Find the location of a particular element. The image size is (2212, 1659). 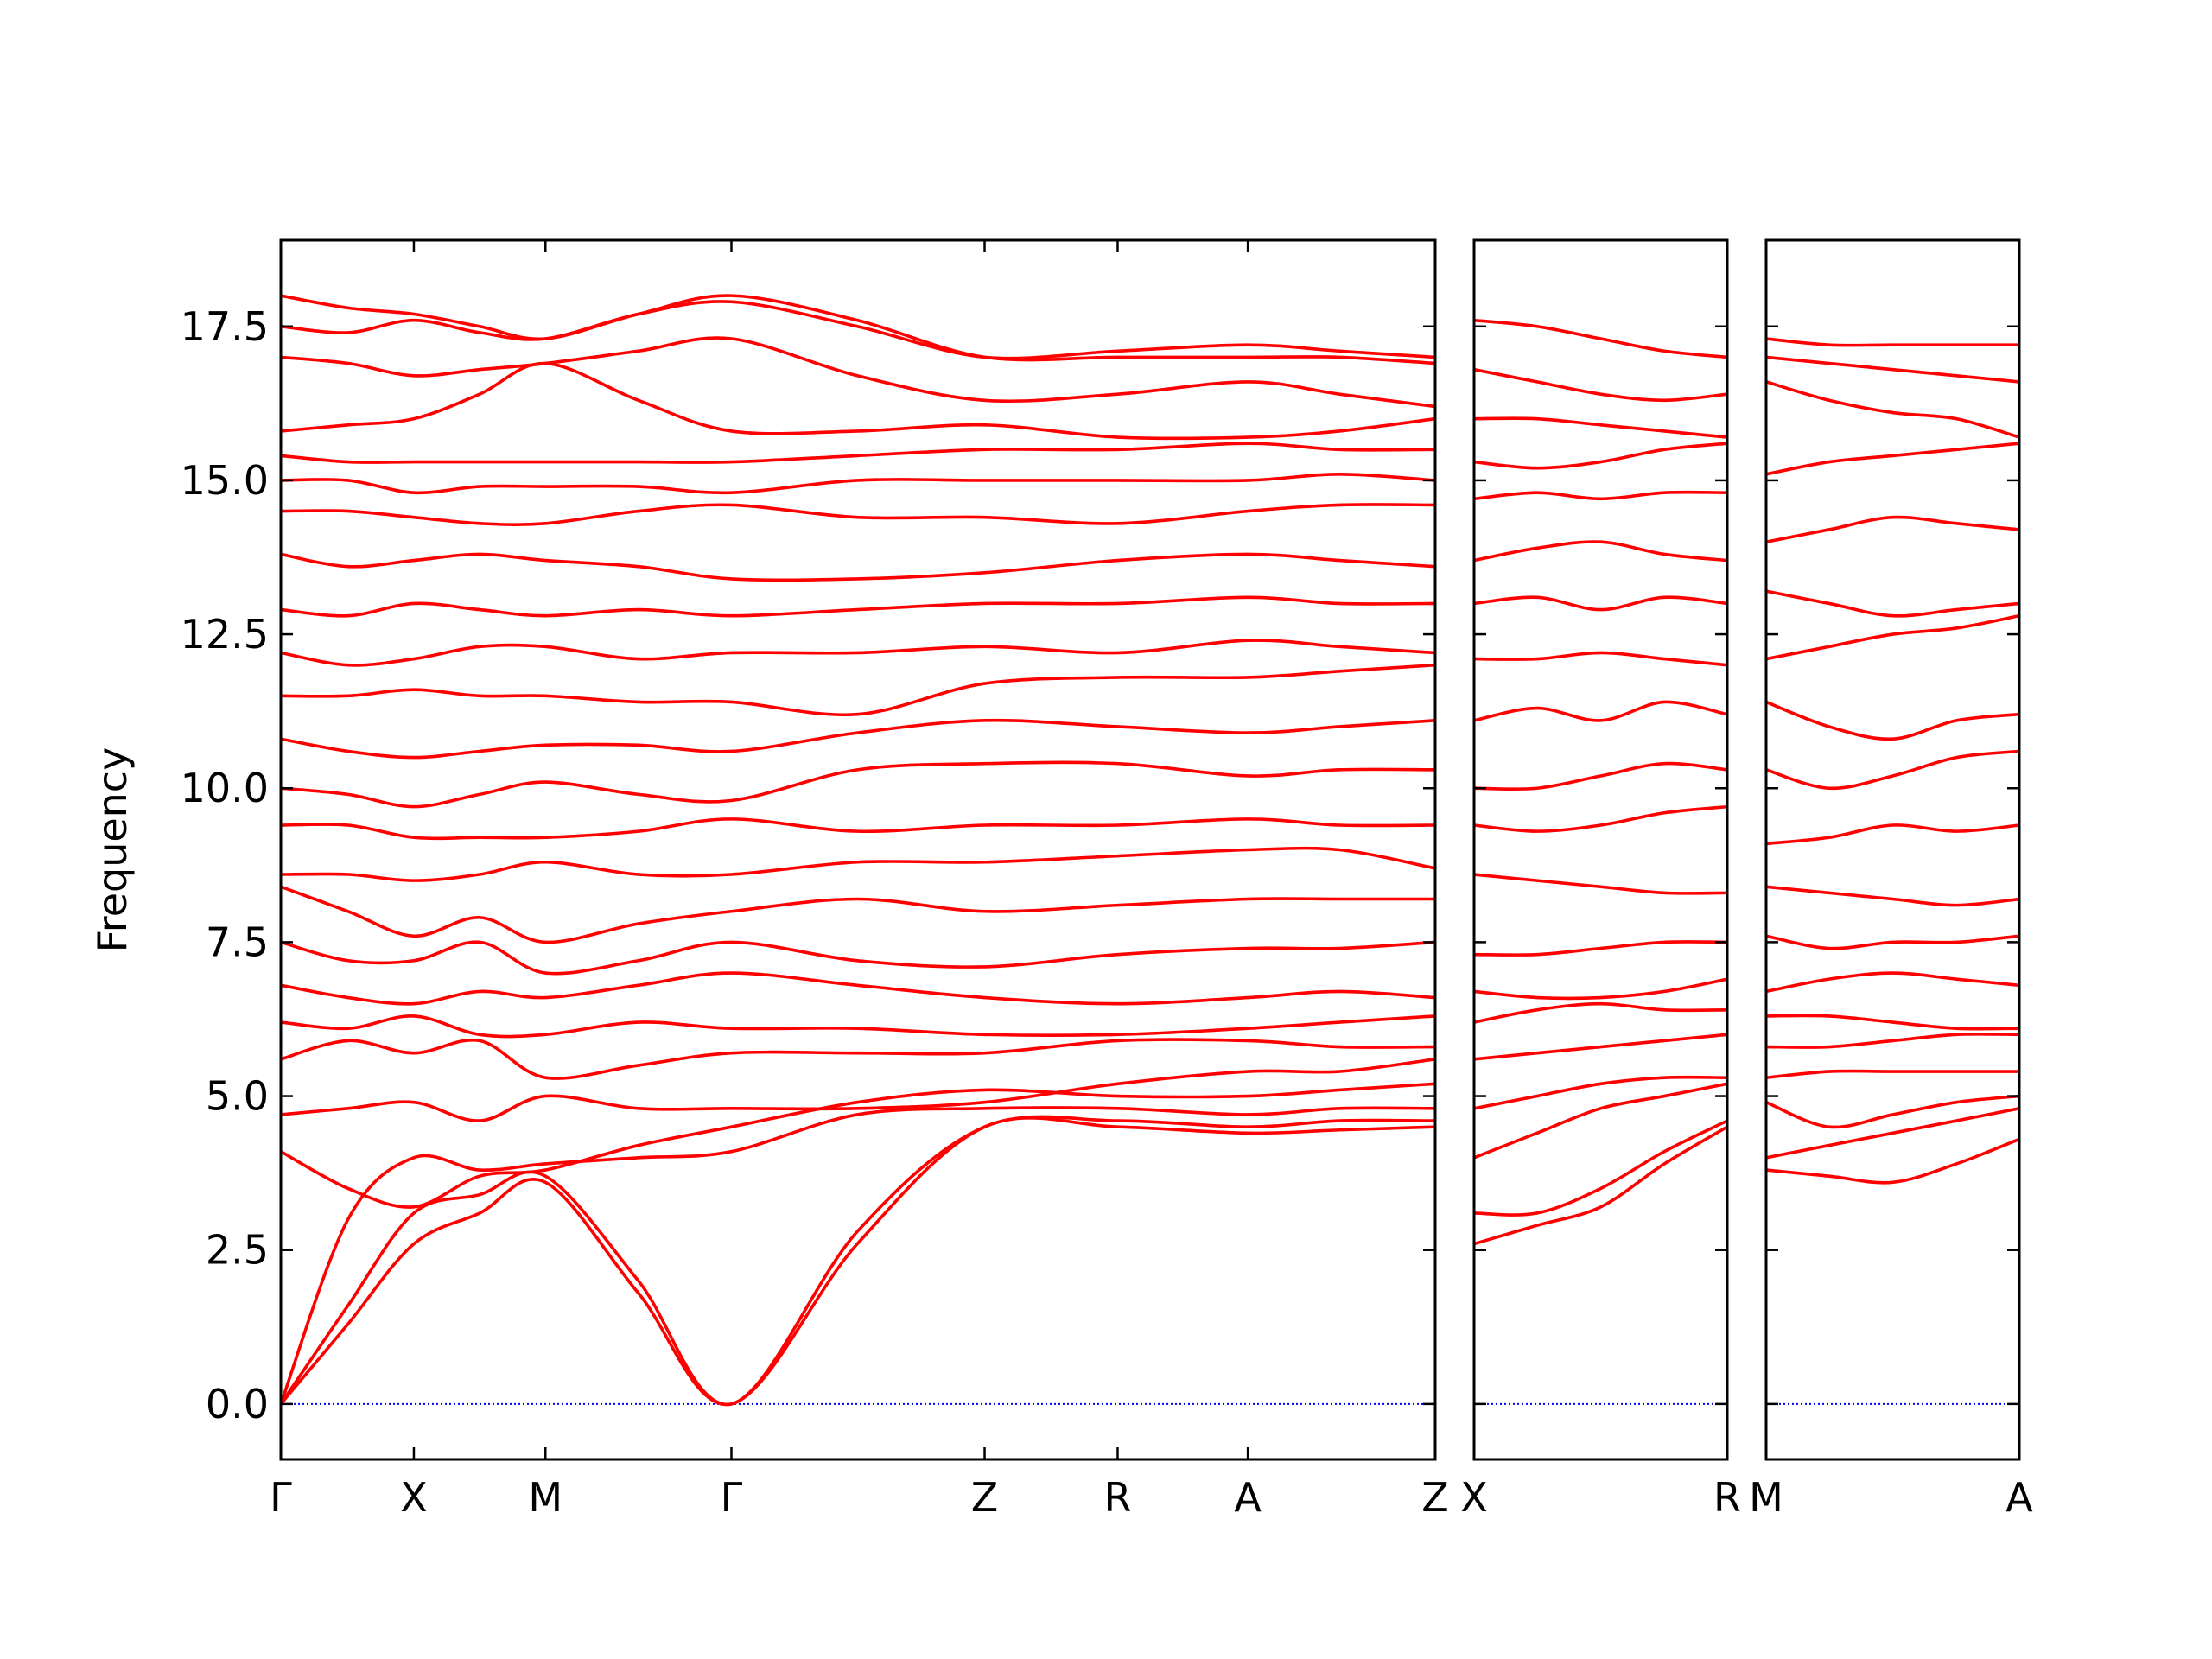

y-tick-label: 7.5 is located at coordinates (237, 941).